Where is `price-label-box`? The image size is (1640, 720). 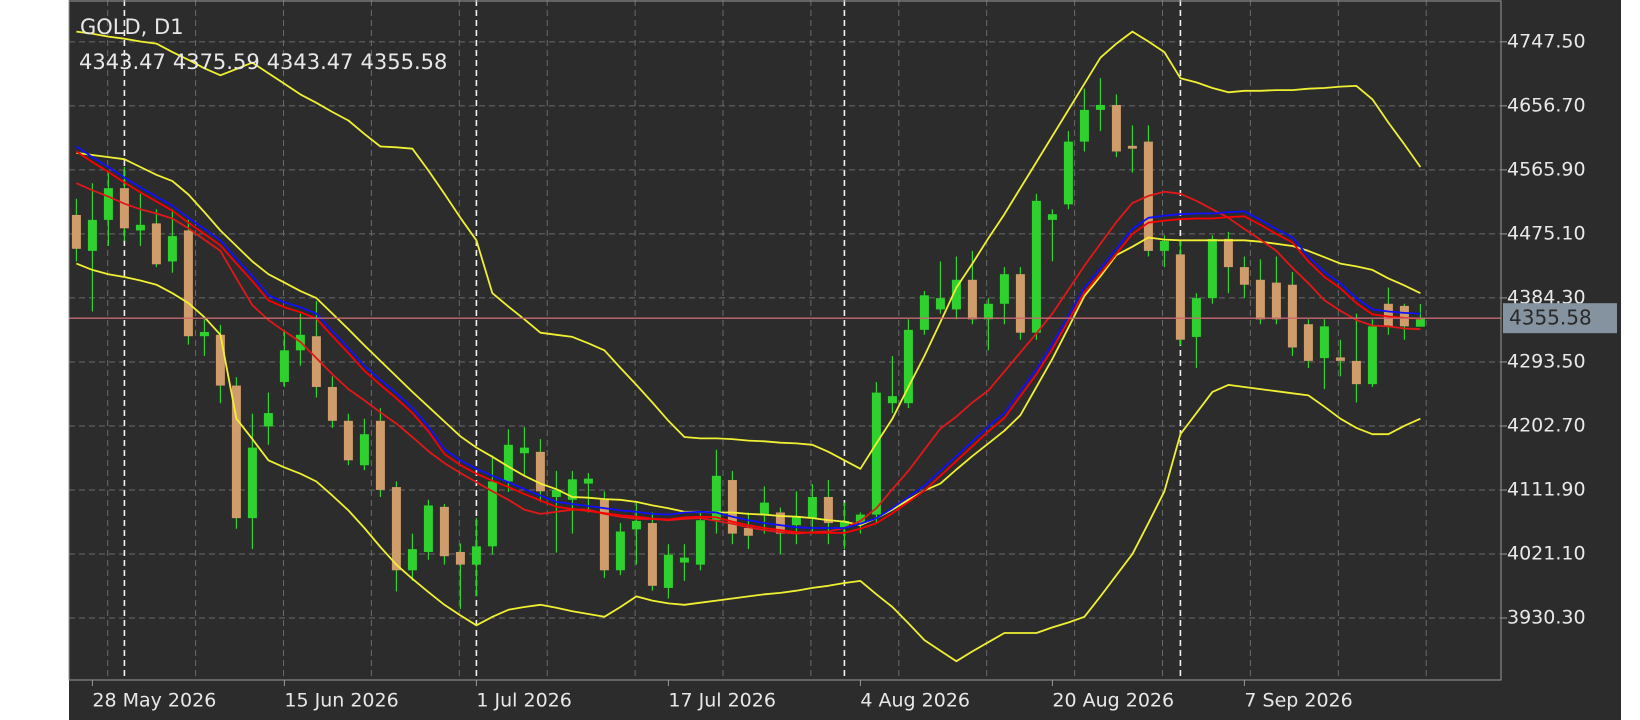
price-label-box is located at coordinates (1560, 318).